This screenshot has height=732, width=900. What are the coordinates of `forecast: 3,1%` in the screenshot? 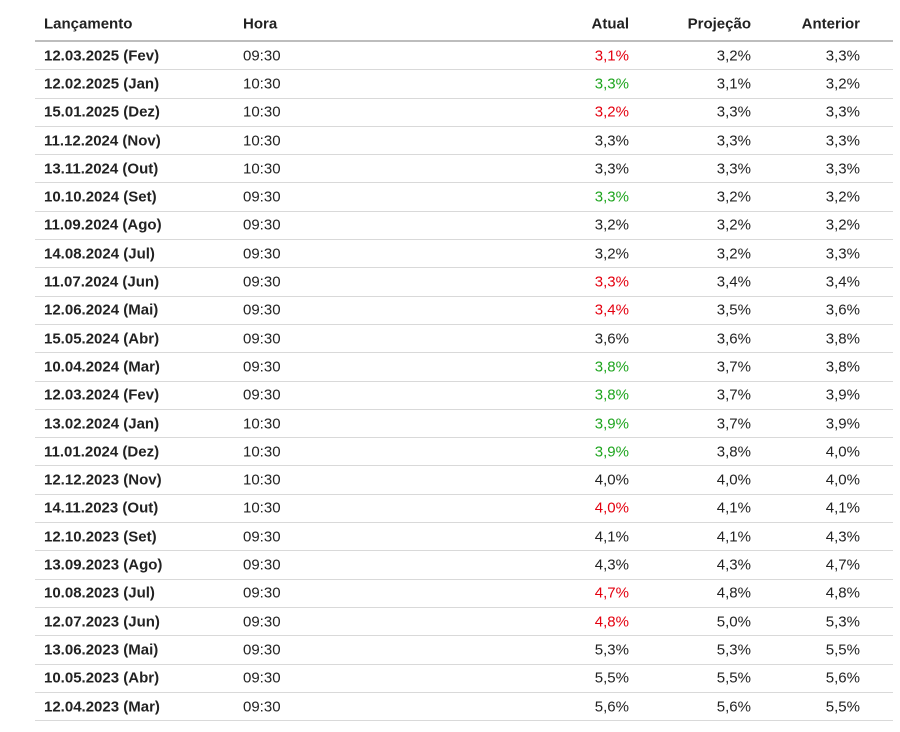 It's located at (733, 84).